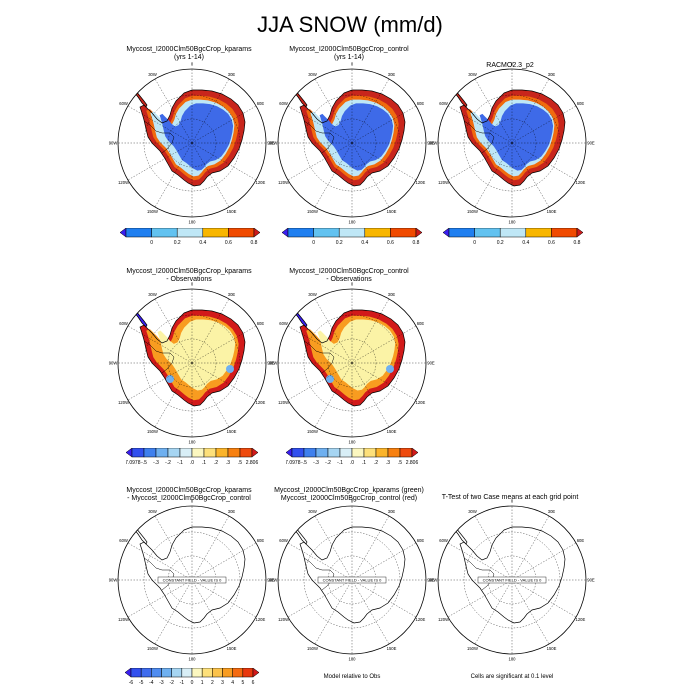 The width and height of the screenshot is (700, 700). What do you see at coordinates (512, 501) in the screenshot?
I see `longitude-label: 0` at bounding box center [512, 501].